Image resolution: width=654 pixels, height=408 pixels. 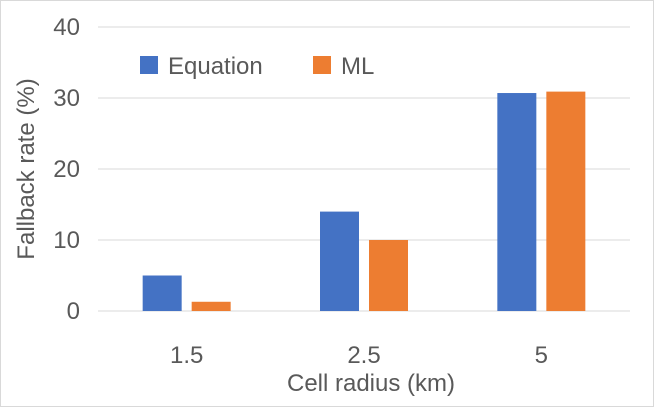 I want to click on bar-equation-1.5, so click(x=162, y=293).